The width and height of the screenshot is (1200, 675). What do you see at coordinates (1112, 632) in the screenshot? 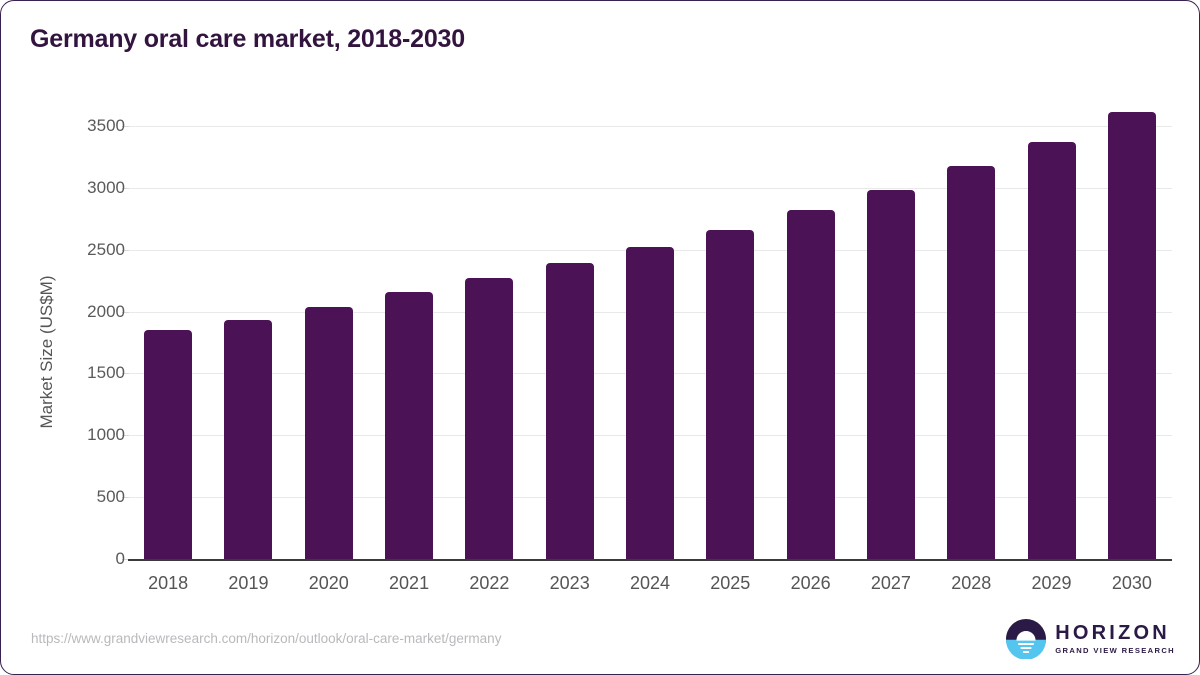
I see `logo-wordmark: HORIZON` at bounding box center [1112, 632].